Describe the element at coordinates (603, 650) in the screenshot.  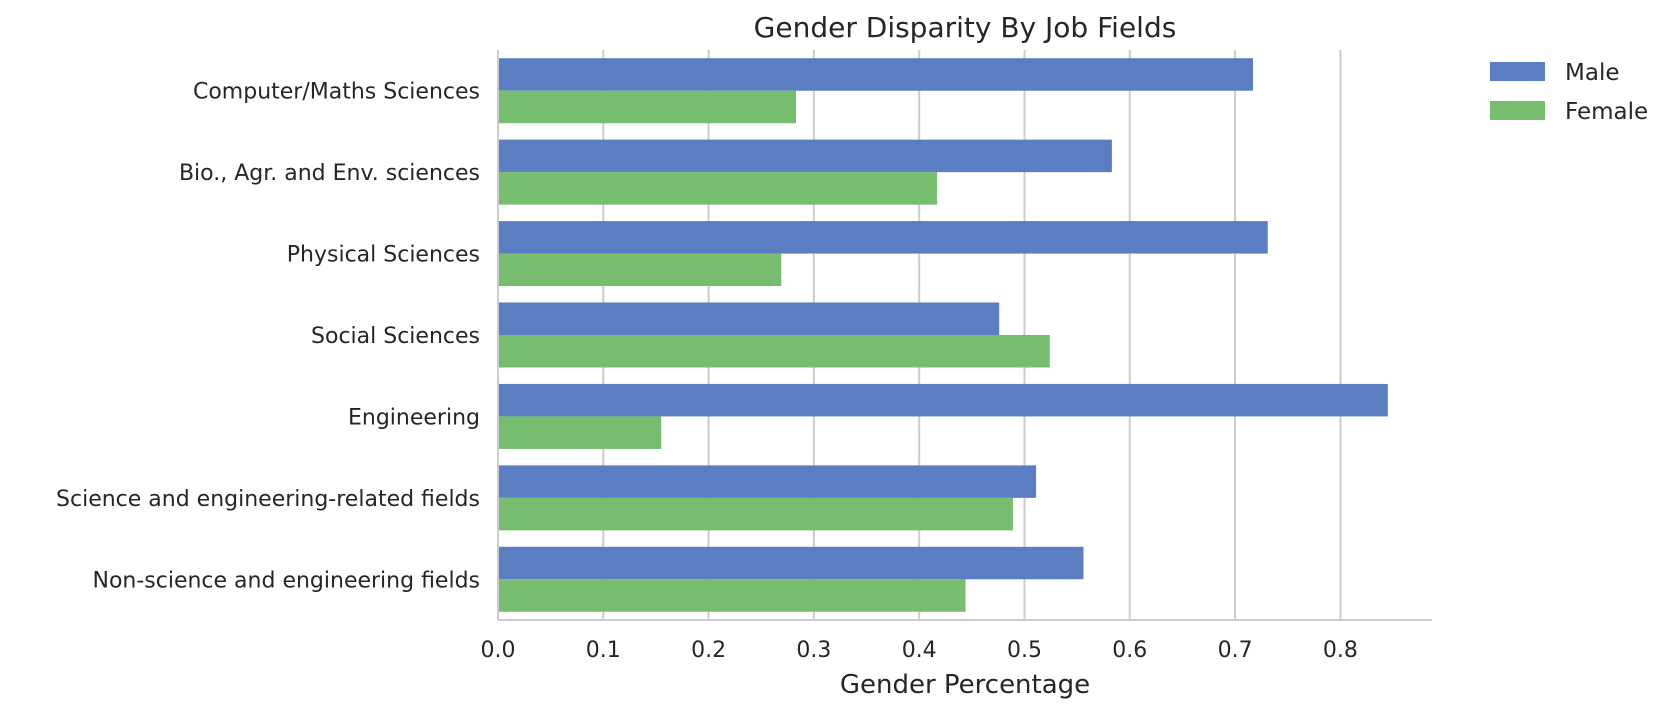
I see `x-tick-label: 0.1` at that location.